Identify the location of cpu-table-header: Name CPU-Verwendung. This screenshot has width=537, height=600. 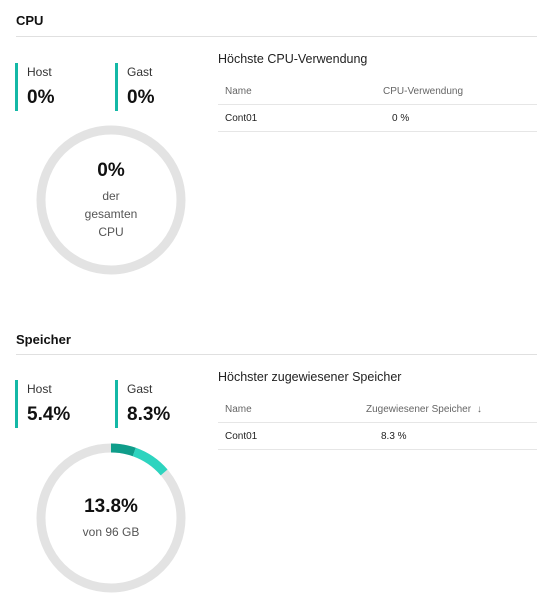
(377, 91).